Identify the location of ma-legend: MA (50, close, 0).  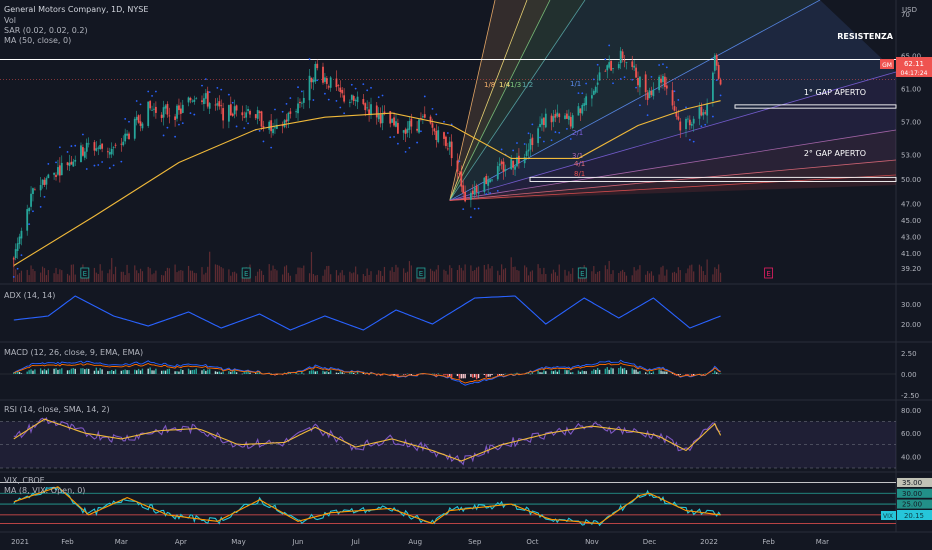
(37, 40).